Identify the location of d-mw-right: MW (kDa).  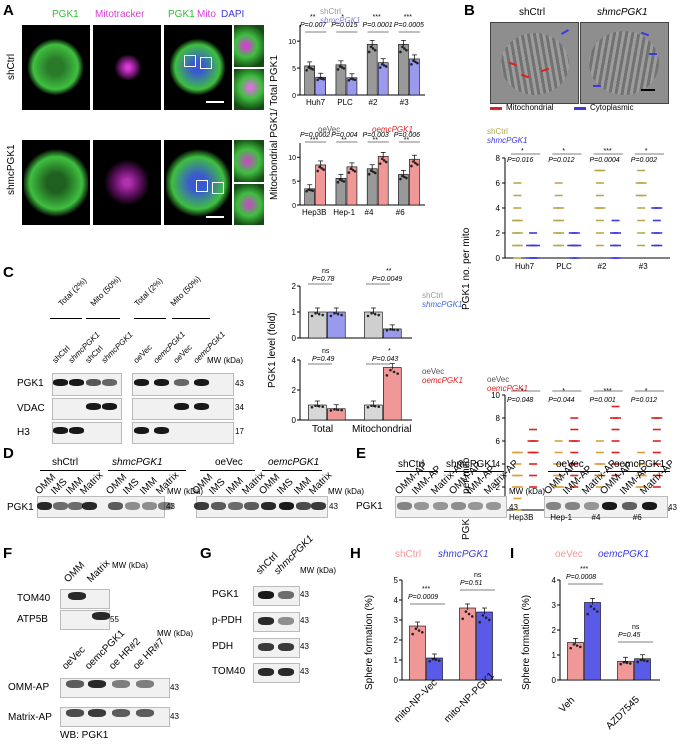
(346, 491).